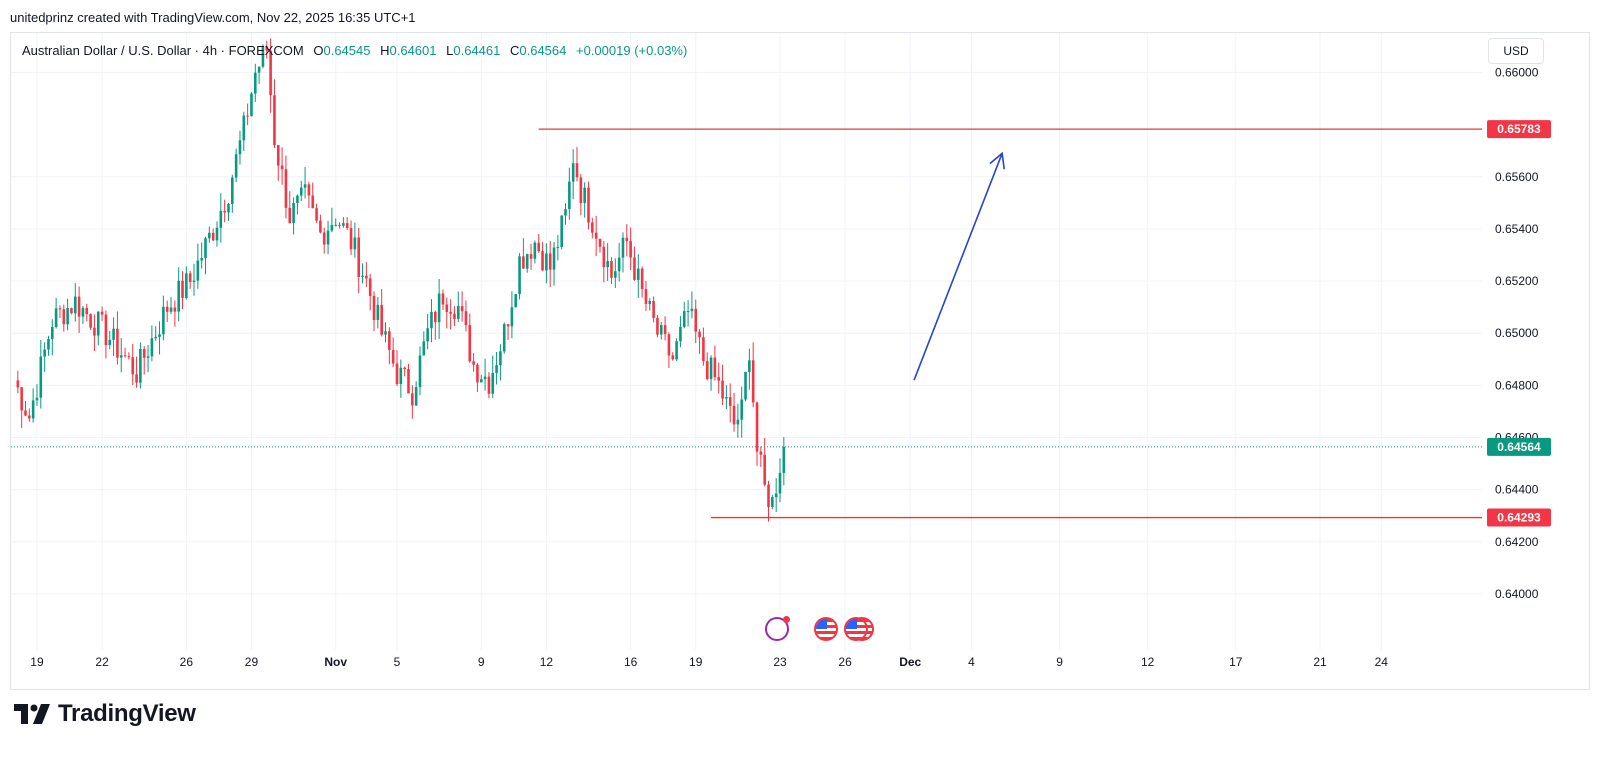 The image size is (1600, 763). I want to click on close-label: C, so click(514, 50).